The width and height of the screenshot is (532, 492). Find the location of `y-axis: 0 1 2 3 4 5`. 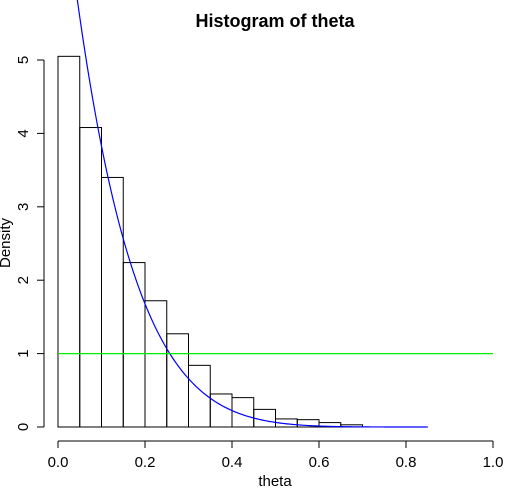

y-axis: 0 1 2 3 4 5 is located at coordinates (30, 243).